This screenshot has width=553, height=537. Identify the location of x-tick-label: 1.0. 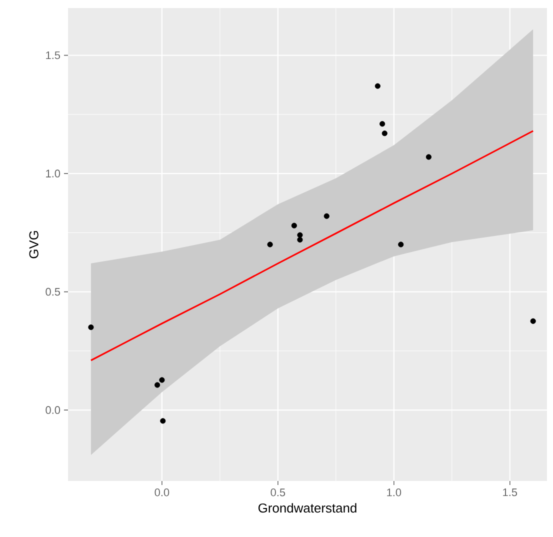
(394, 492).